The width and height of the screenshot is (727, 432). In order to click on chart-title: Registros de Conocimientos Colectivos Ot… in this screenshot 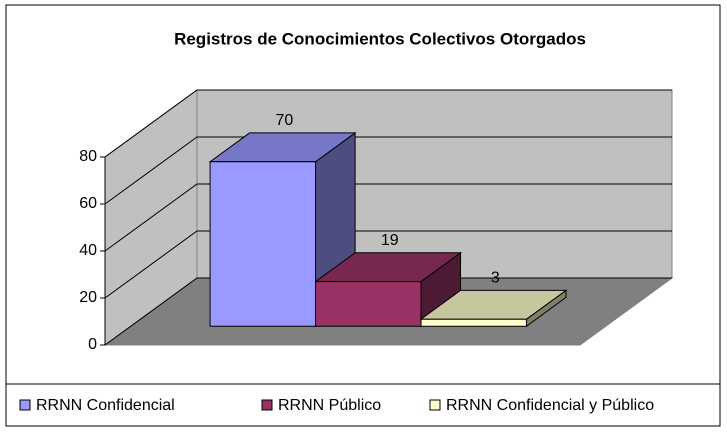, I will do `click(380, 38)`.